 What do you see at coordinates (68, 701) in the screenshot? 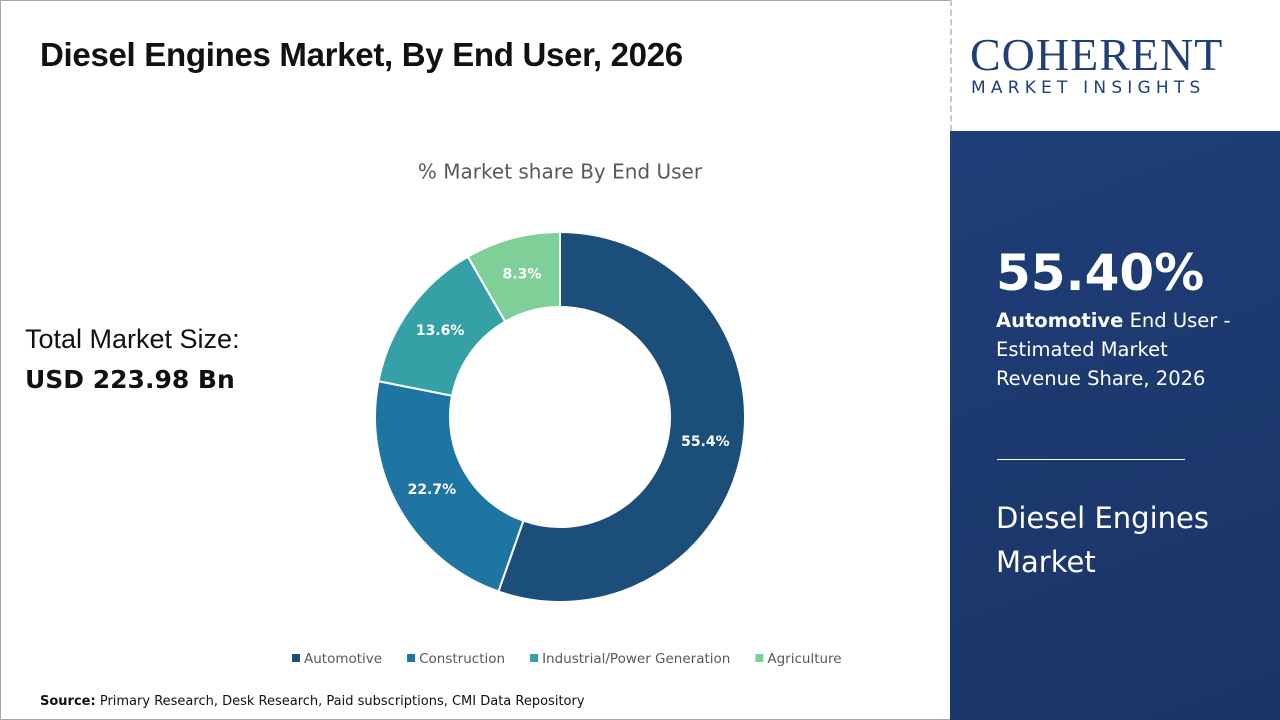
I see `source-label: Source:` at bounding box center [68, 701].